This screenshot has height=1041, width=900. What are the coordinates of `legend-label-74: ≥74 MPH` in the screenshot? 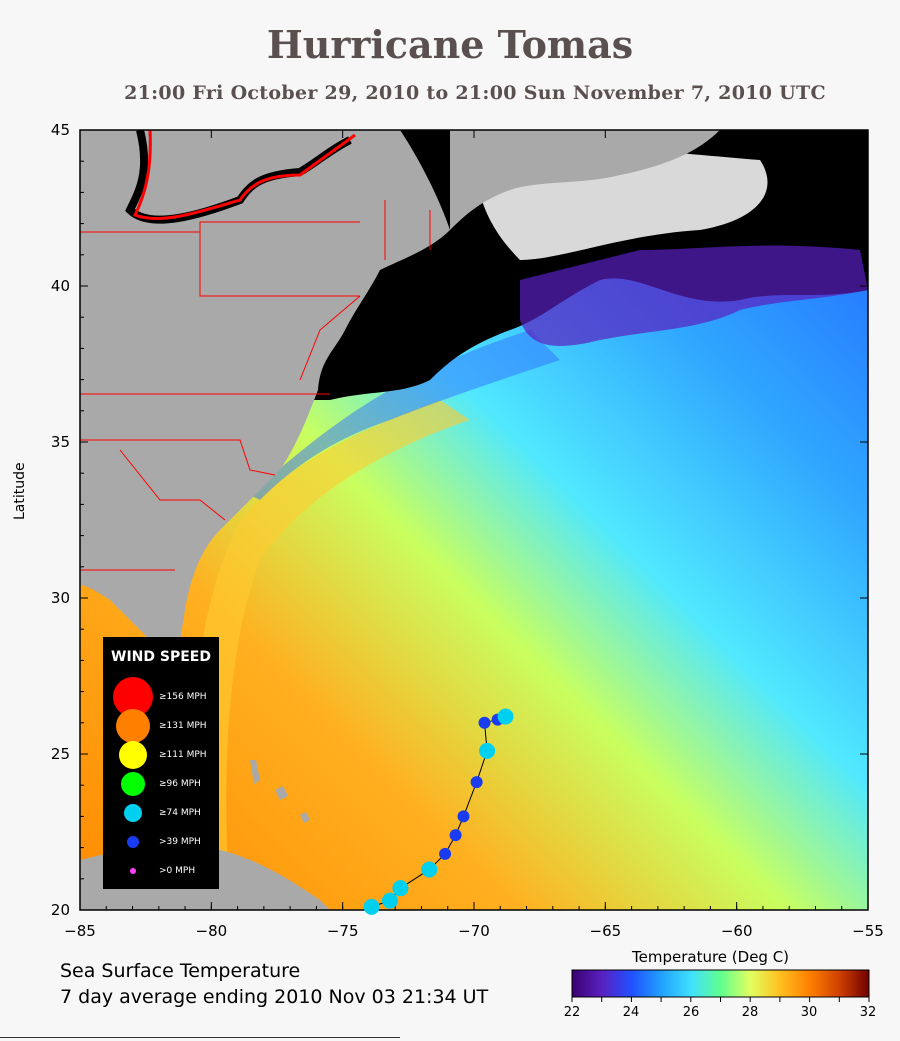 It's located at (180, 813).